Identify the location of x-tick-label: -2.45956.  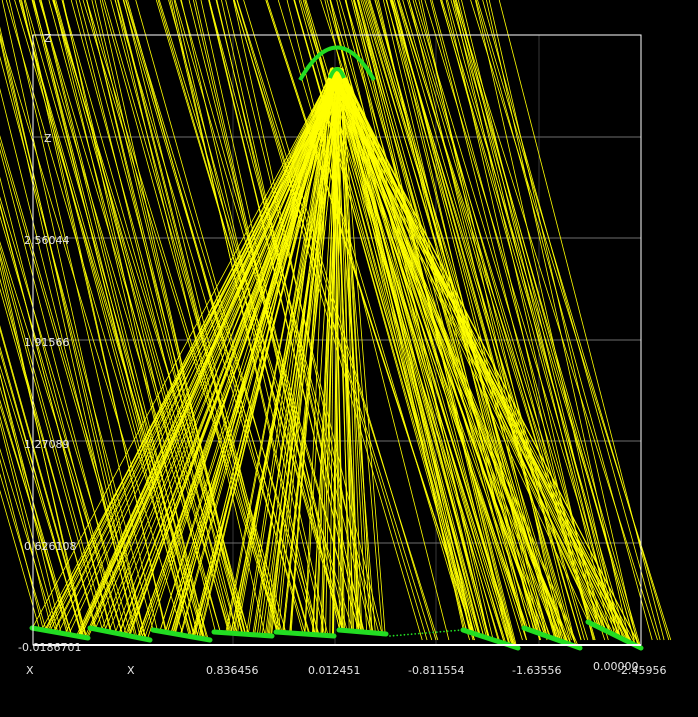
(641, 670).